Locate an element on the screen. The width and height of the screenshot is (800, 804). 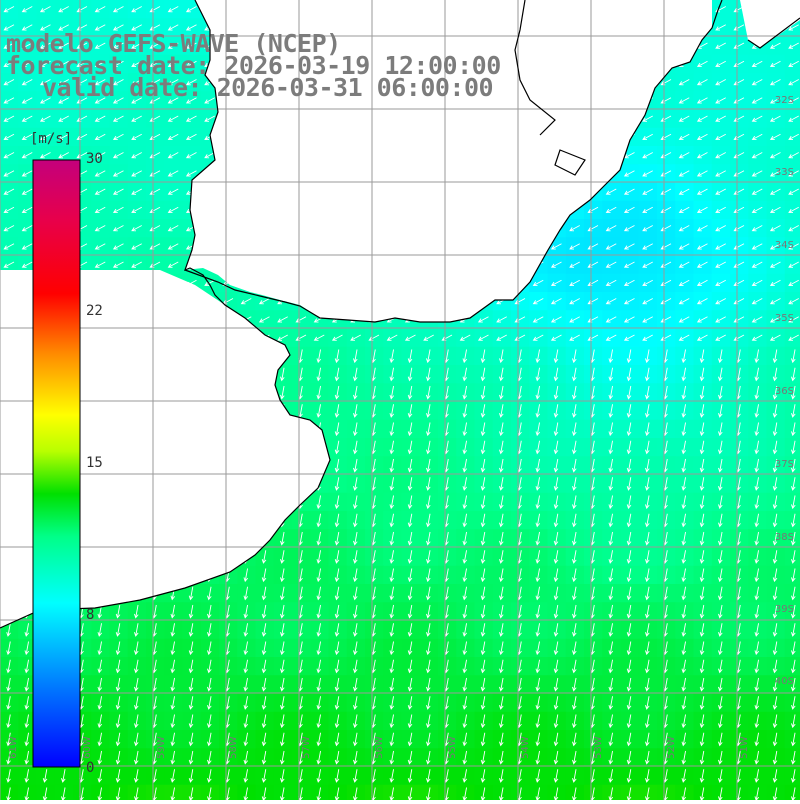
lat-label: 40S is located at coordinates (784, 681).